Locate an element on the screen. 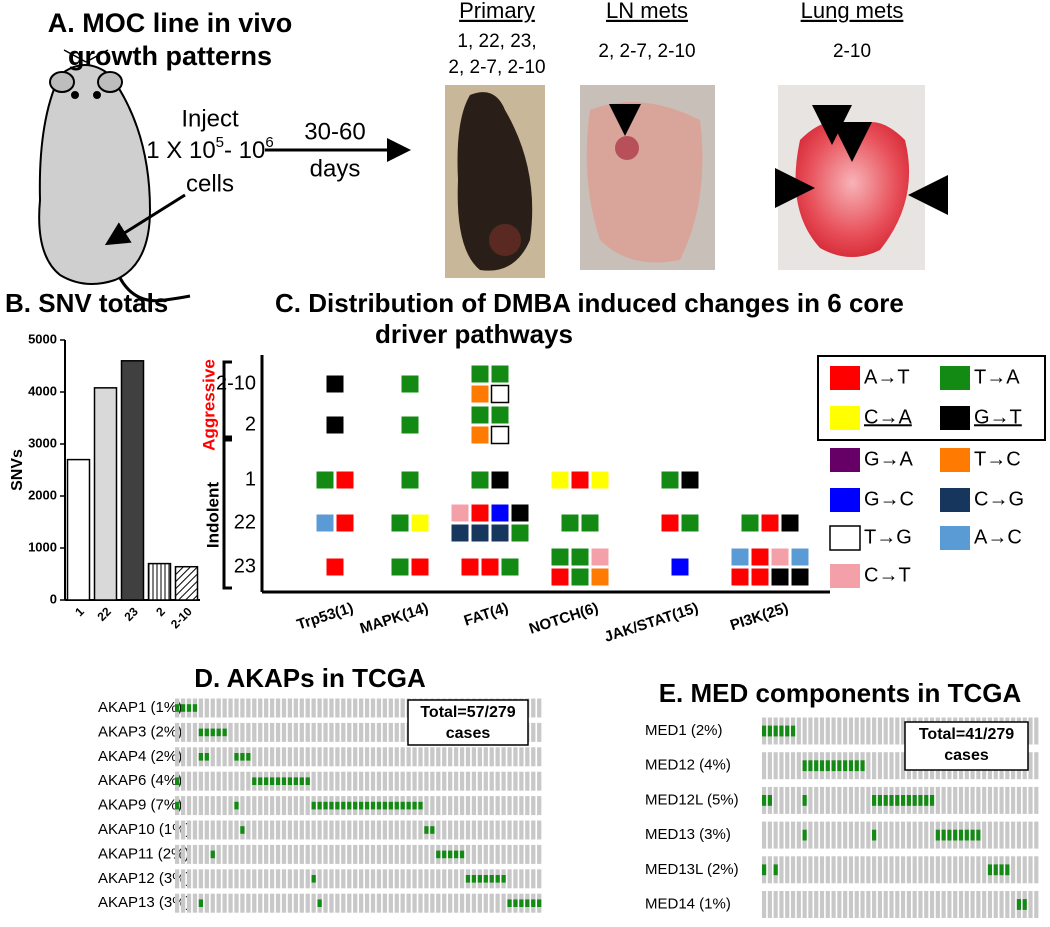 The height and width of the screenshot is (927, 1050). gene-label: AKAP1 (1%) is located at coordinates (140, 707).